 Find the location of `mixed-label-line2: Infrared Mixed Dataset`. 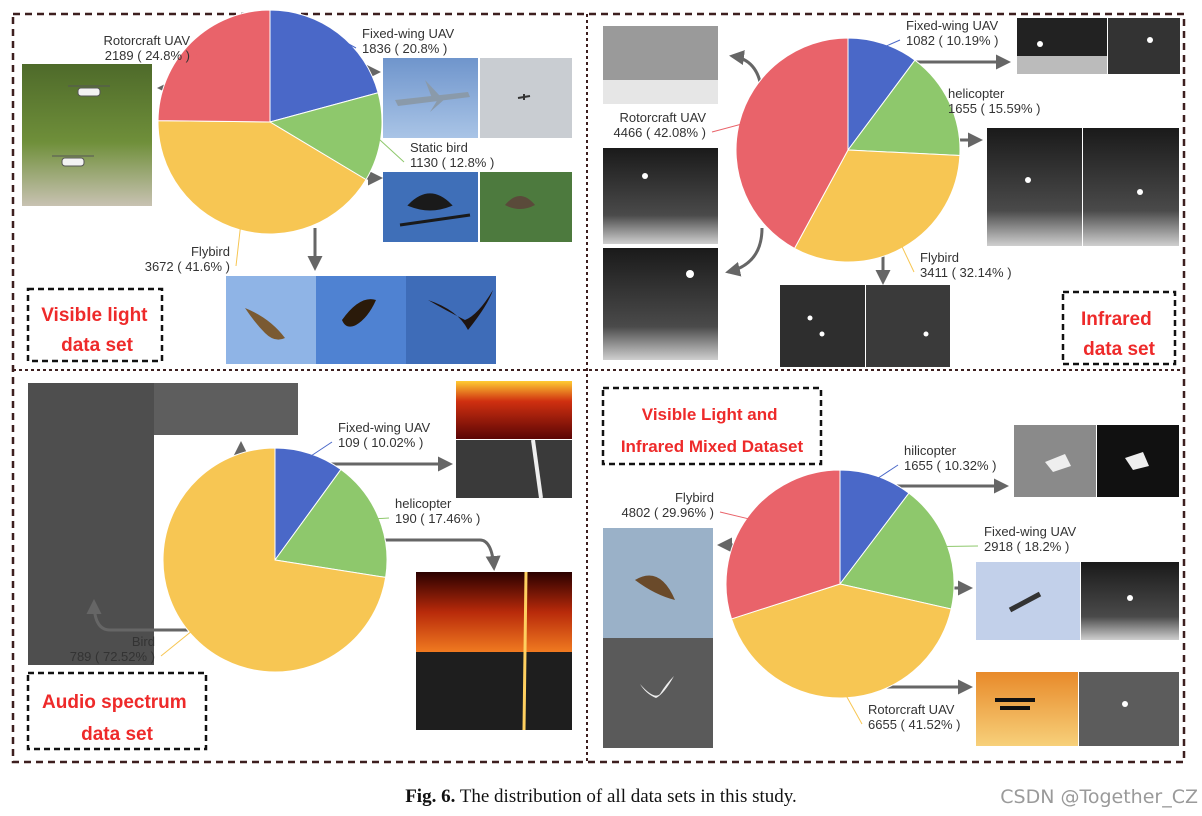

mixed-label-line2: Infrared Mixed Dataset is located at coordinates (712, 446).